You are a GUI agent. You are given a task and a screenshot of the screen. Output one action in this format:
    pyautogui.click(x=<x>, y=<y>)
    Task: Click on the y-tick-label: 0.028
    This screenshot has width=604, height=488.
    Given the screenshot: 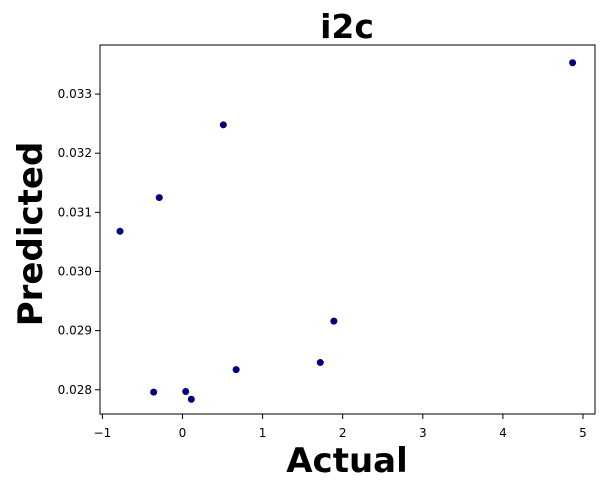 What is the action you would take?
    pyautogui.click(x=75, y=390)
    